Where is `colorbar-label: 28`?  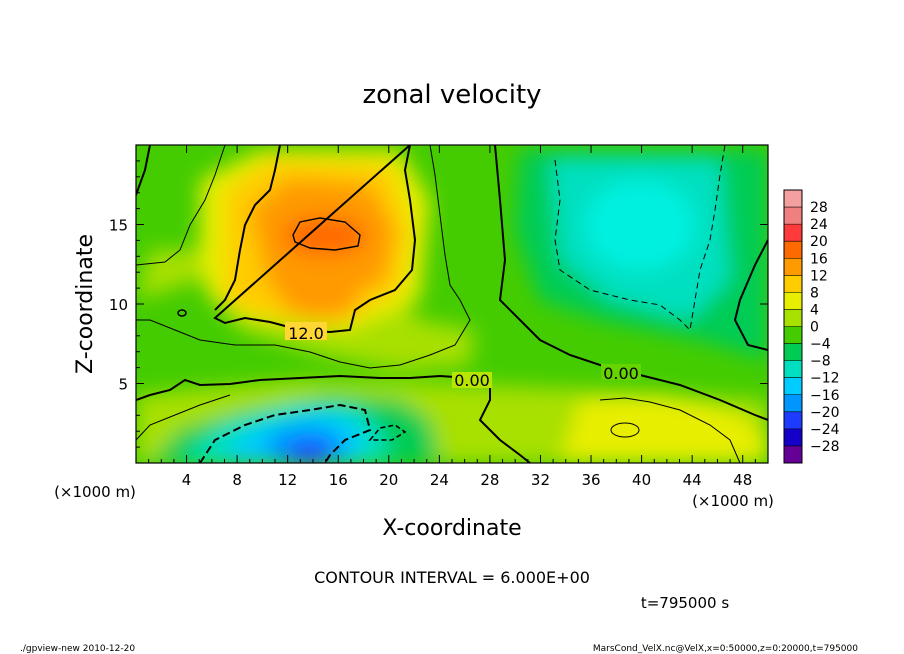 colorbar-label: 28 is located at coordinates (819, 208).